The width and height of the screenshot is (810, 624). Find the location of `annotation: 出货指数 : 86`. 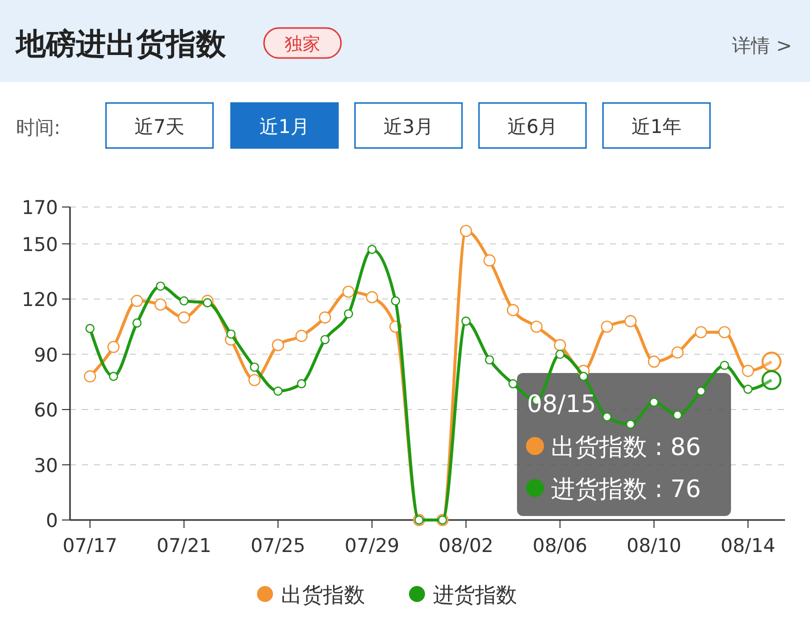

annotation: 出货指数 : 86 is located at coordinates (626, 447).